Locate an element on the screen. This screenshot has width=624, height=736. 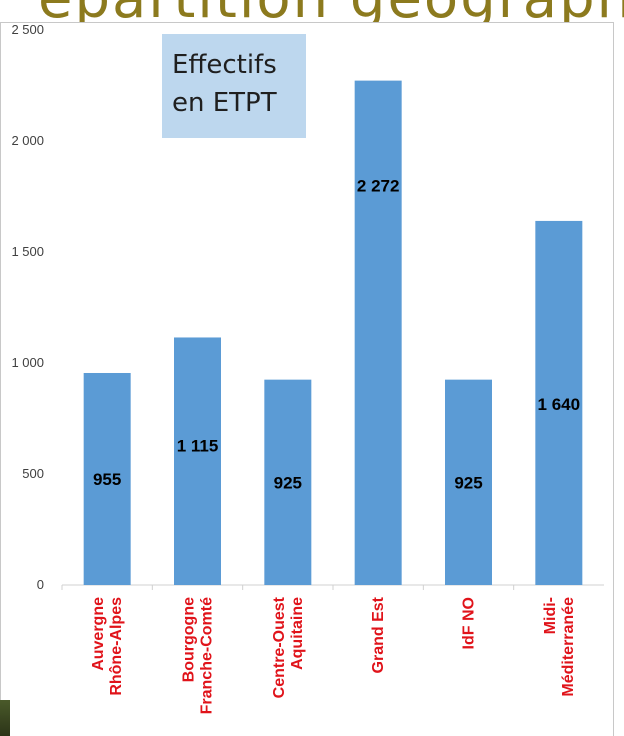
y-tick-label: 500 is located at coordinates (33, 473).